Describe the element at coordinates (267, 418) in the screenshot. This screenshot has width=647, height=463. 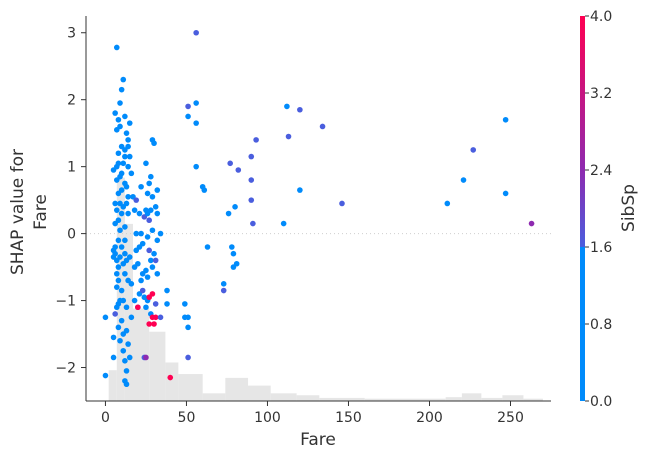
I see `x-tick-label-100: 100` at that location.